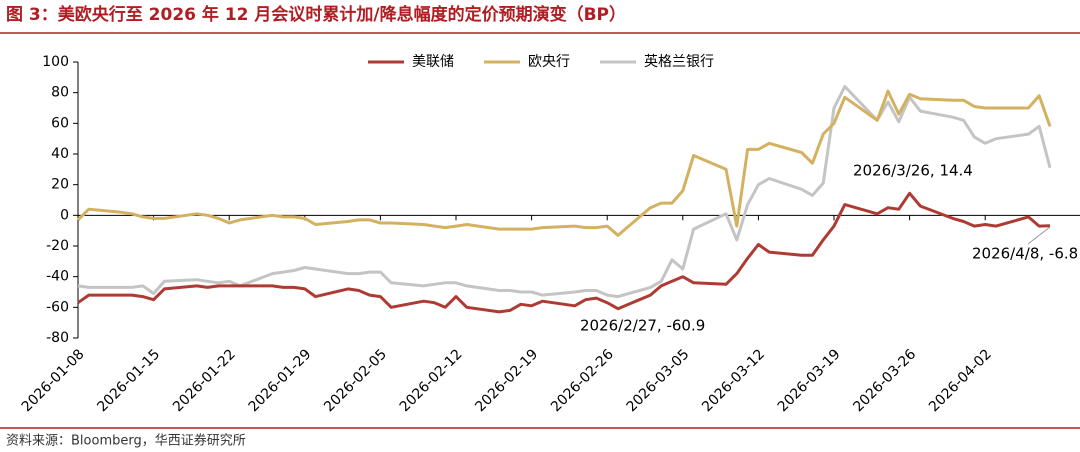 This screenshot has height=452, width=1080. I want to click on annotation-leader, so click(1039, 235).